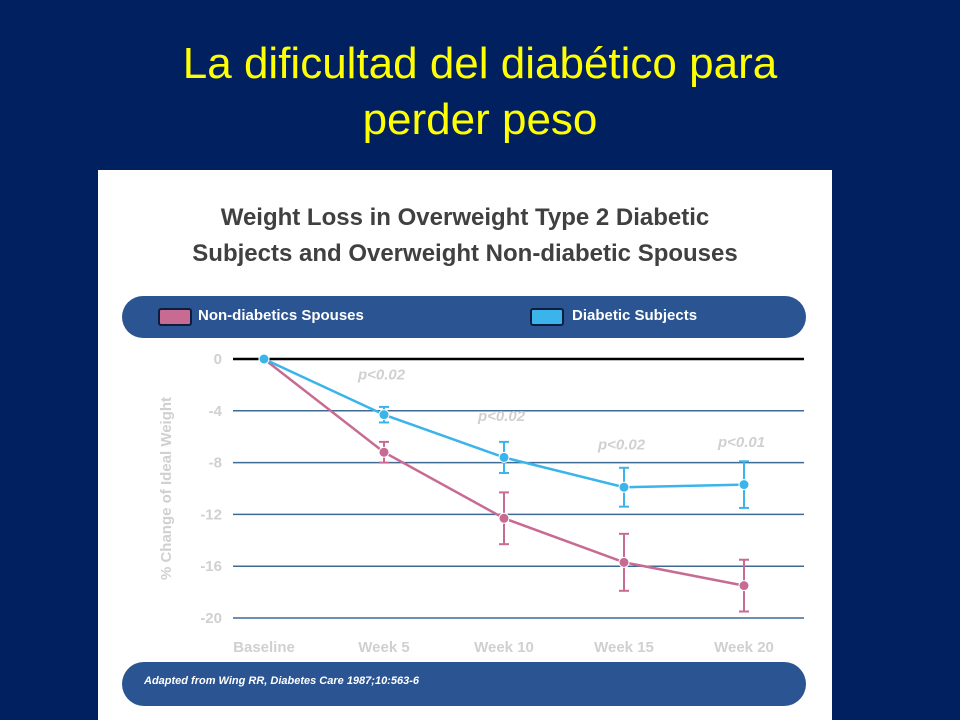 The width and height of the screenshot is (960, 720). I want to click on p-value-annotation: p<0.01, so click(741, 442).